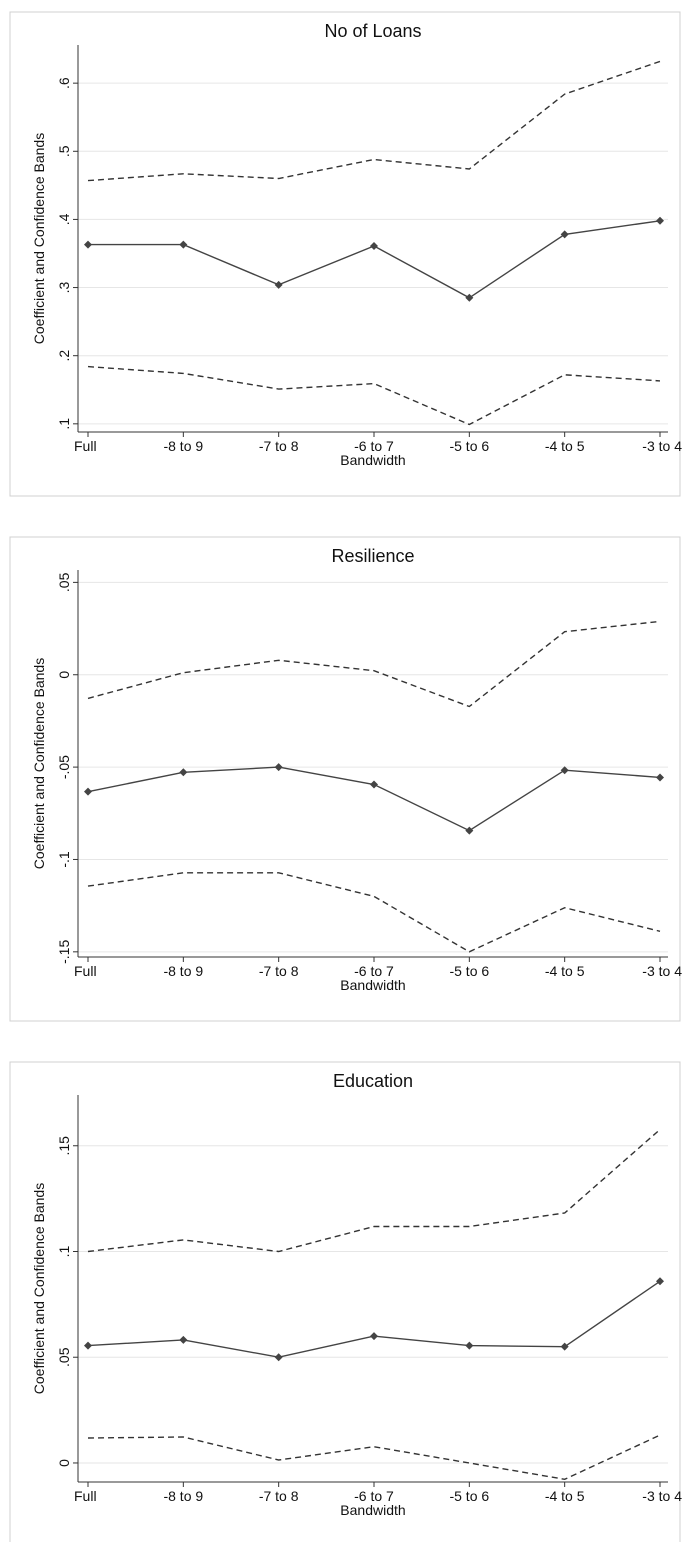 The height and width of the screenshot is (1547, 685). I want to click on y-tick-label: .15, so click(64, 1146).